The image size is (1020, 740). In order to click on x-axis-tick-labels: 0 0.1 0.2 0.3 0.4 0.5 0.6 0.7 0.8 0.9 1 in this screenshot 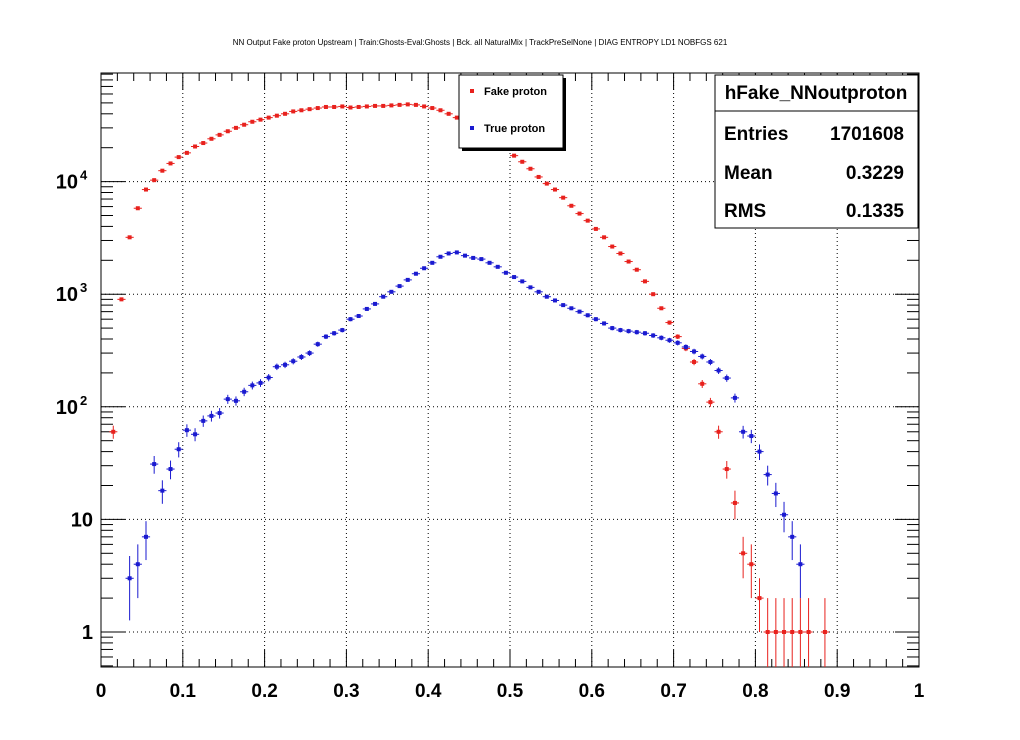, I will do `click(510, 691)`.